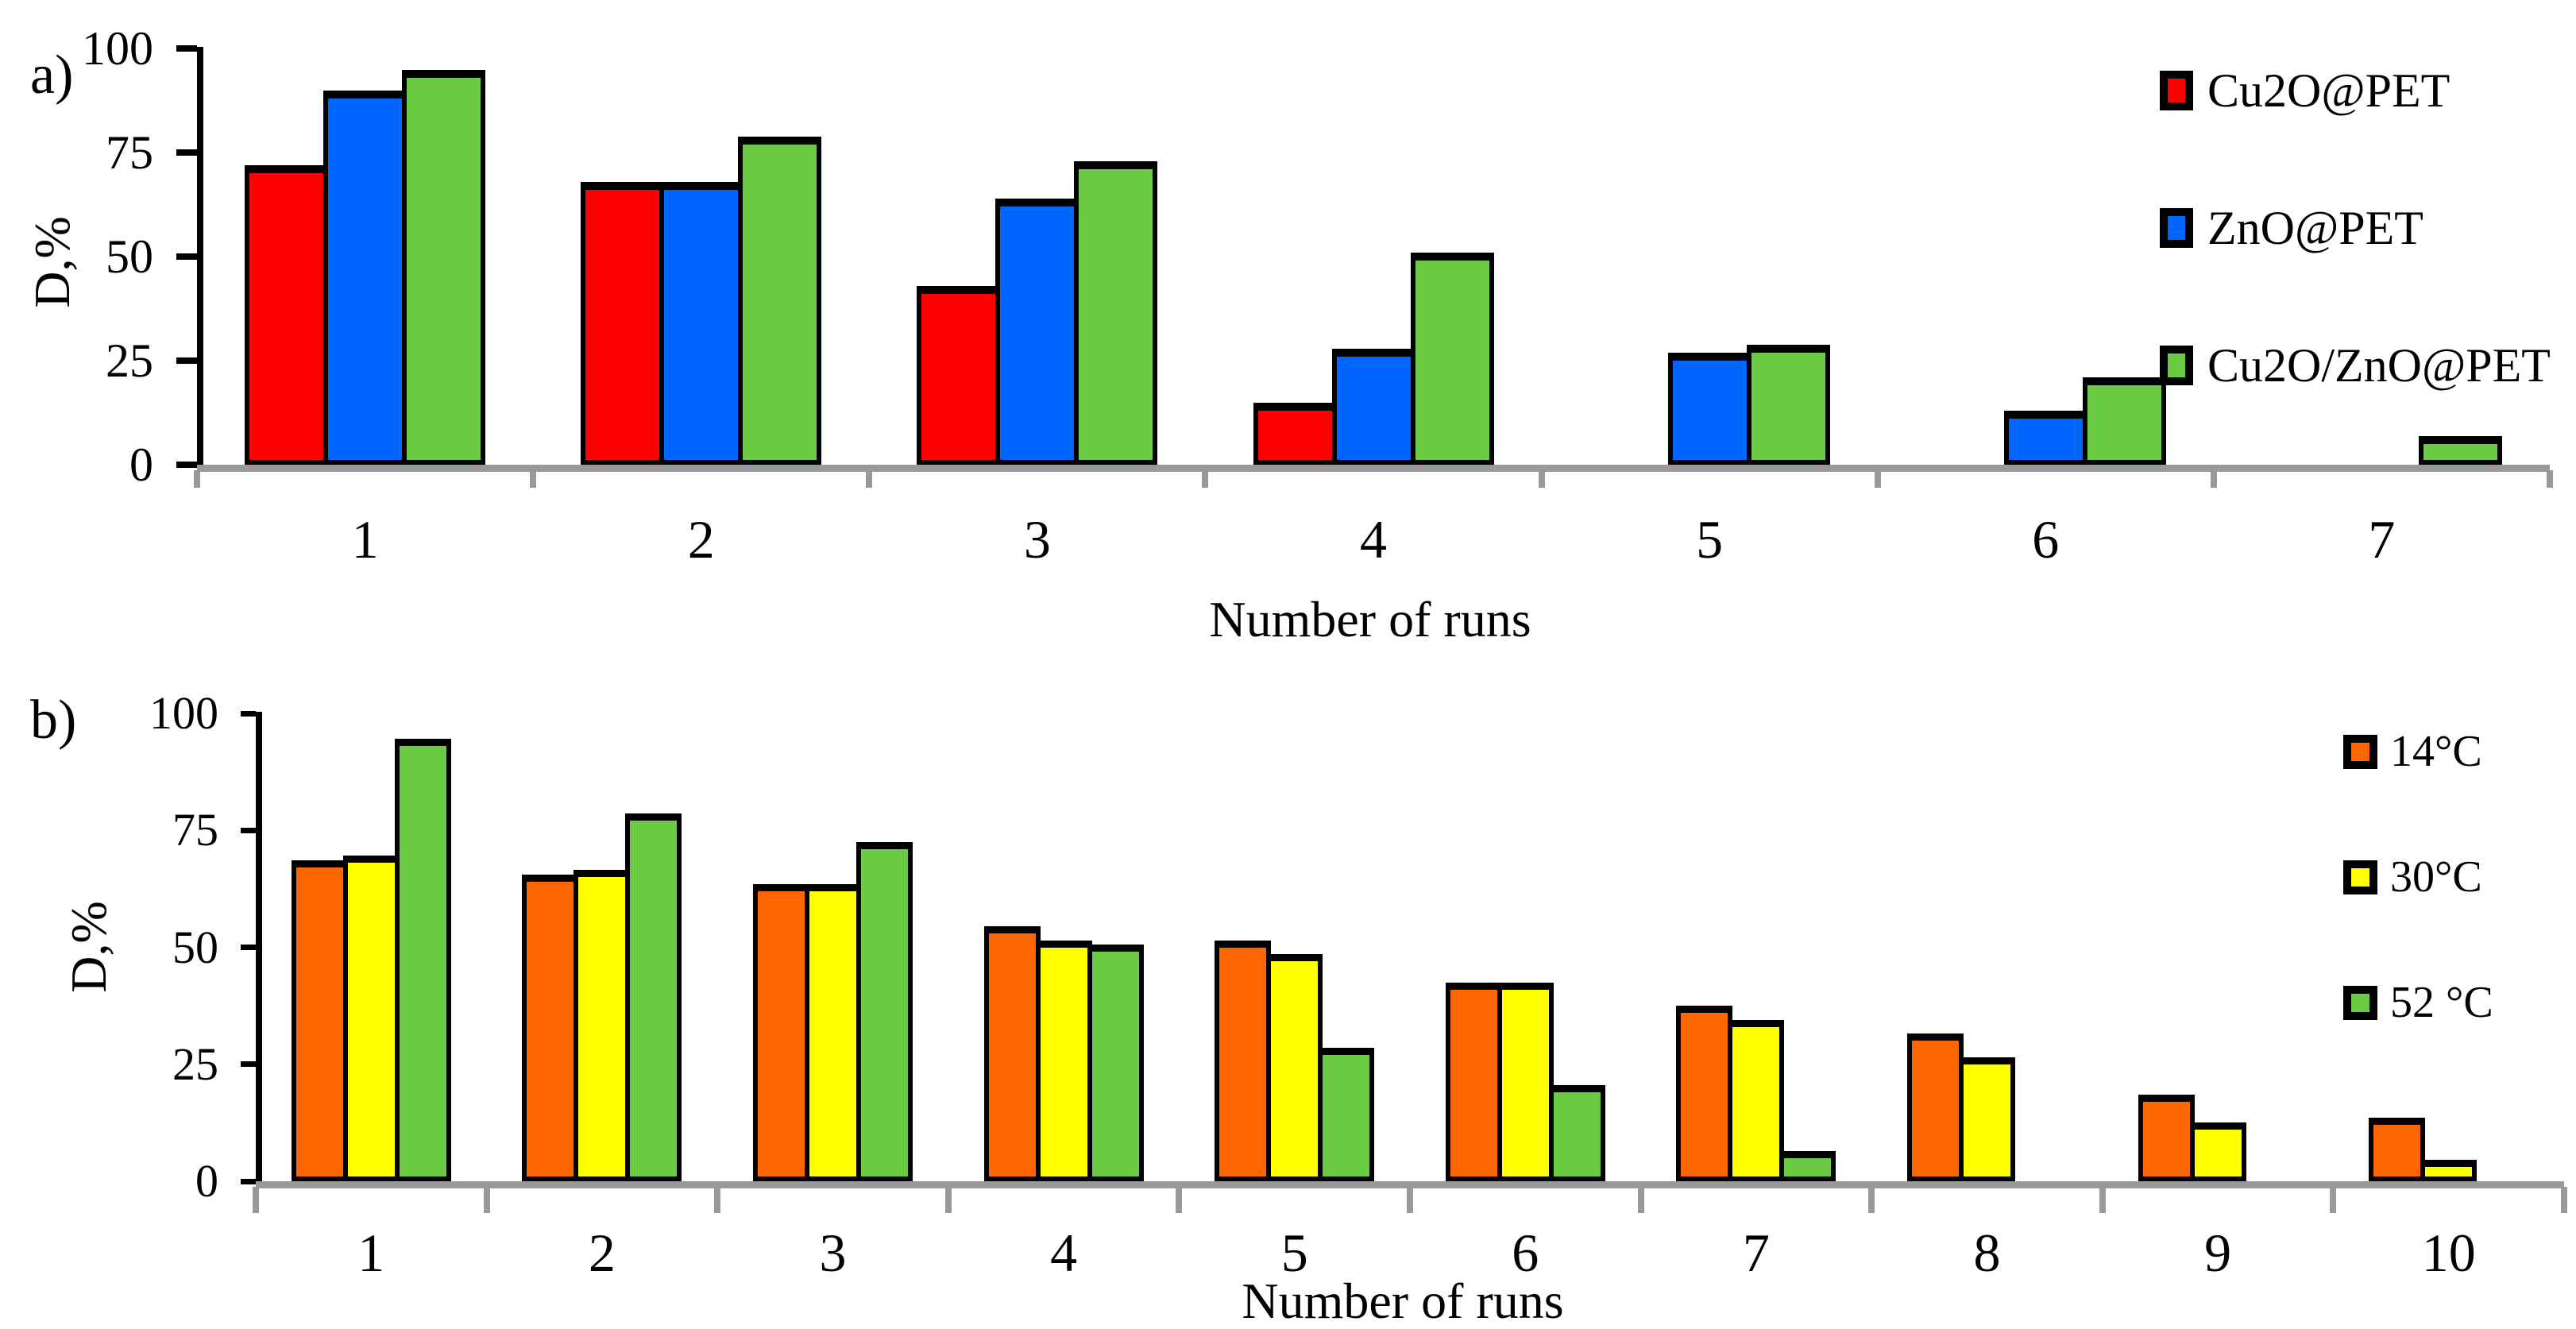 The width and height of the screenshot is (2576, 1329). Describe the element at coordinates (1410, 1184) in the screenshot. I see `panel-b-x-axis-line` at that location.